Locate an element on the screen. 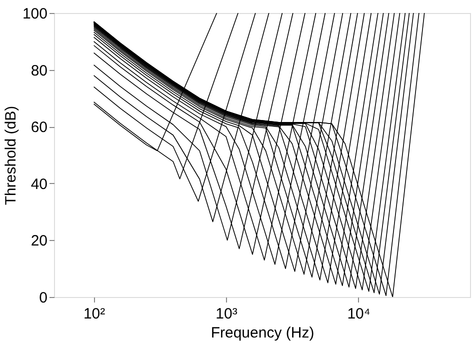 Image resolution: width=474 pixels, height=345 pixels. y-tick-label: 100 is located at coordinates (35, 14).